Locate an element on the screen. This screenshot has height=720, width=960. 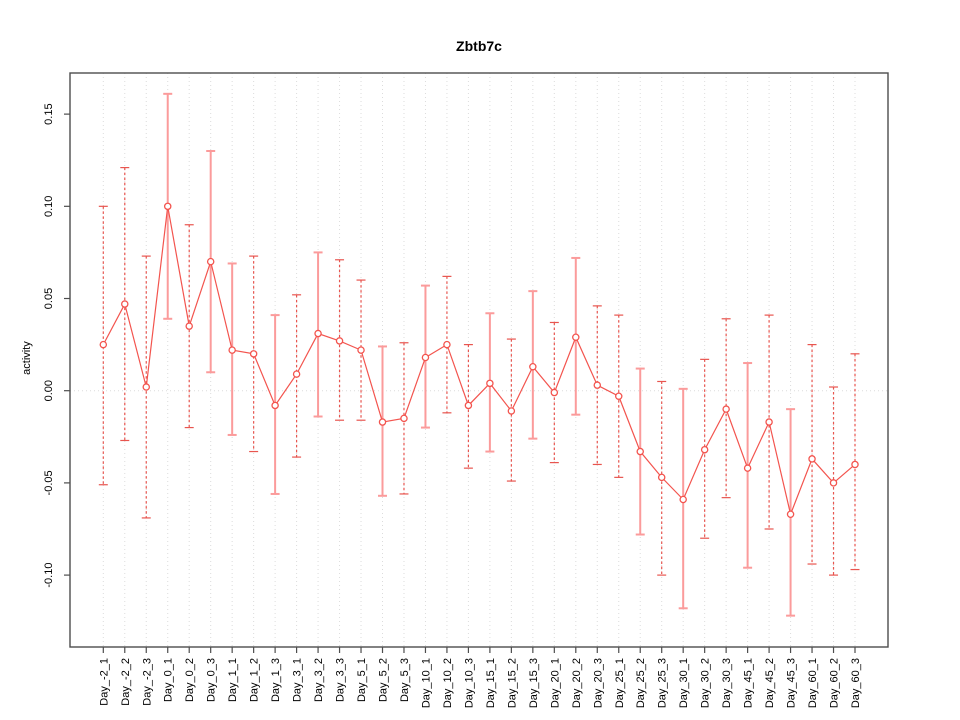
x-tick-label: Day_10_2 is located at coordinates (448, 683).